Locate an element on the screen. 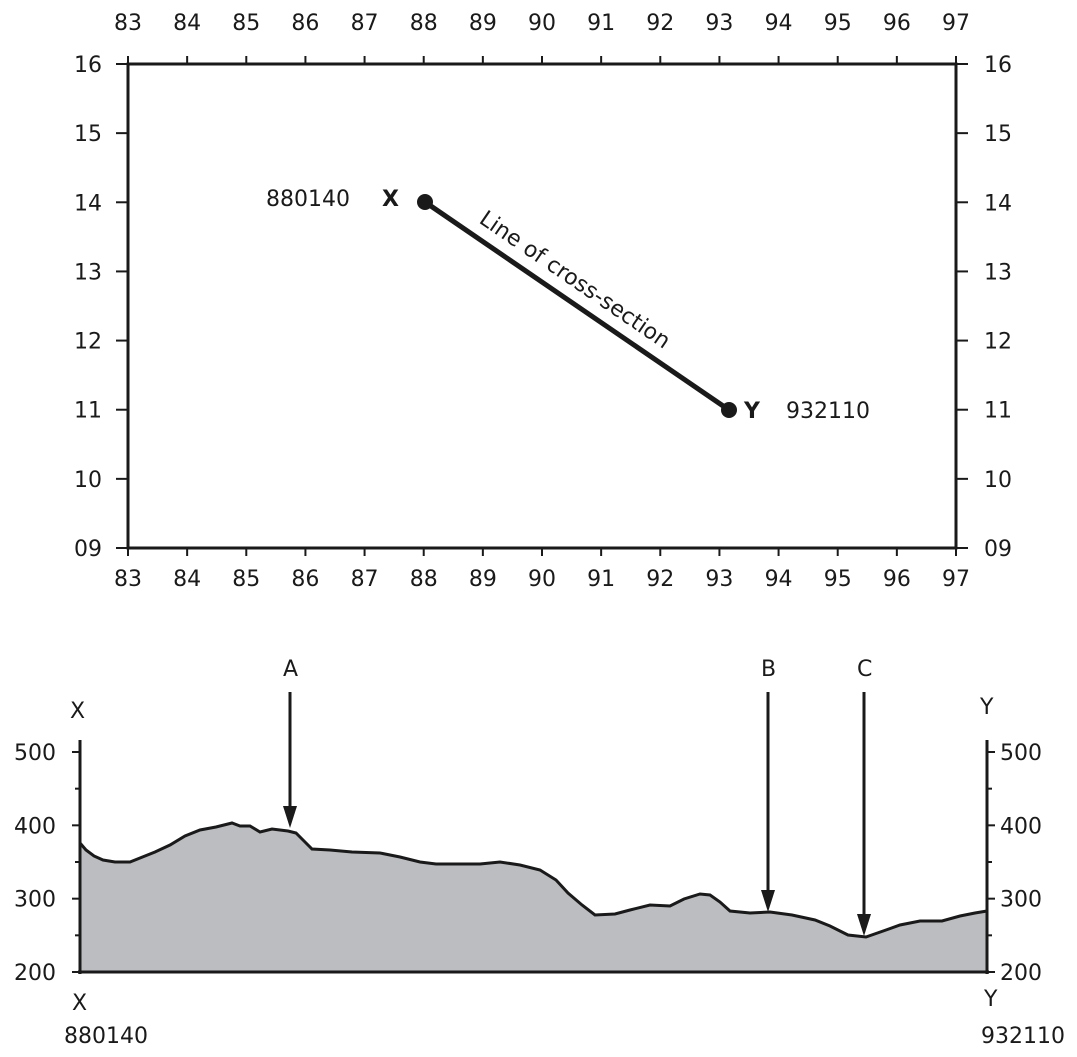 The image size is (1077, 1057). marker-b-label: B is located at coordinates (768, 669).